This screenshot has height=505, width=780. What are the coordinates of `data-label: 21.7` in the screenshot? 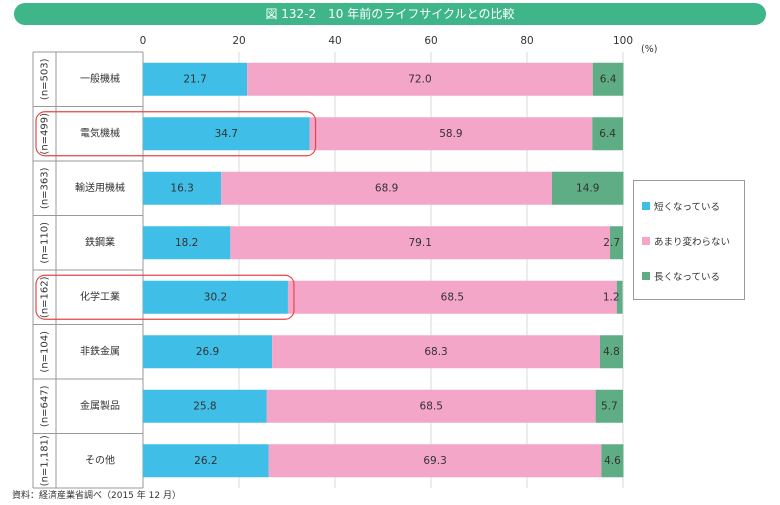 It's located at (194, 79).